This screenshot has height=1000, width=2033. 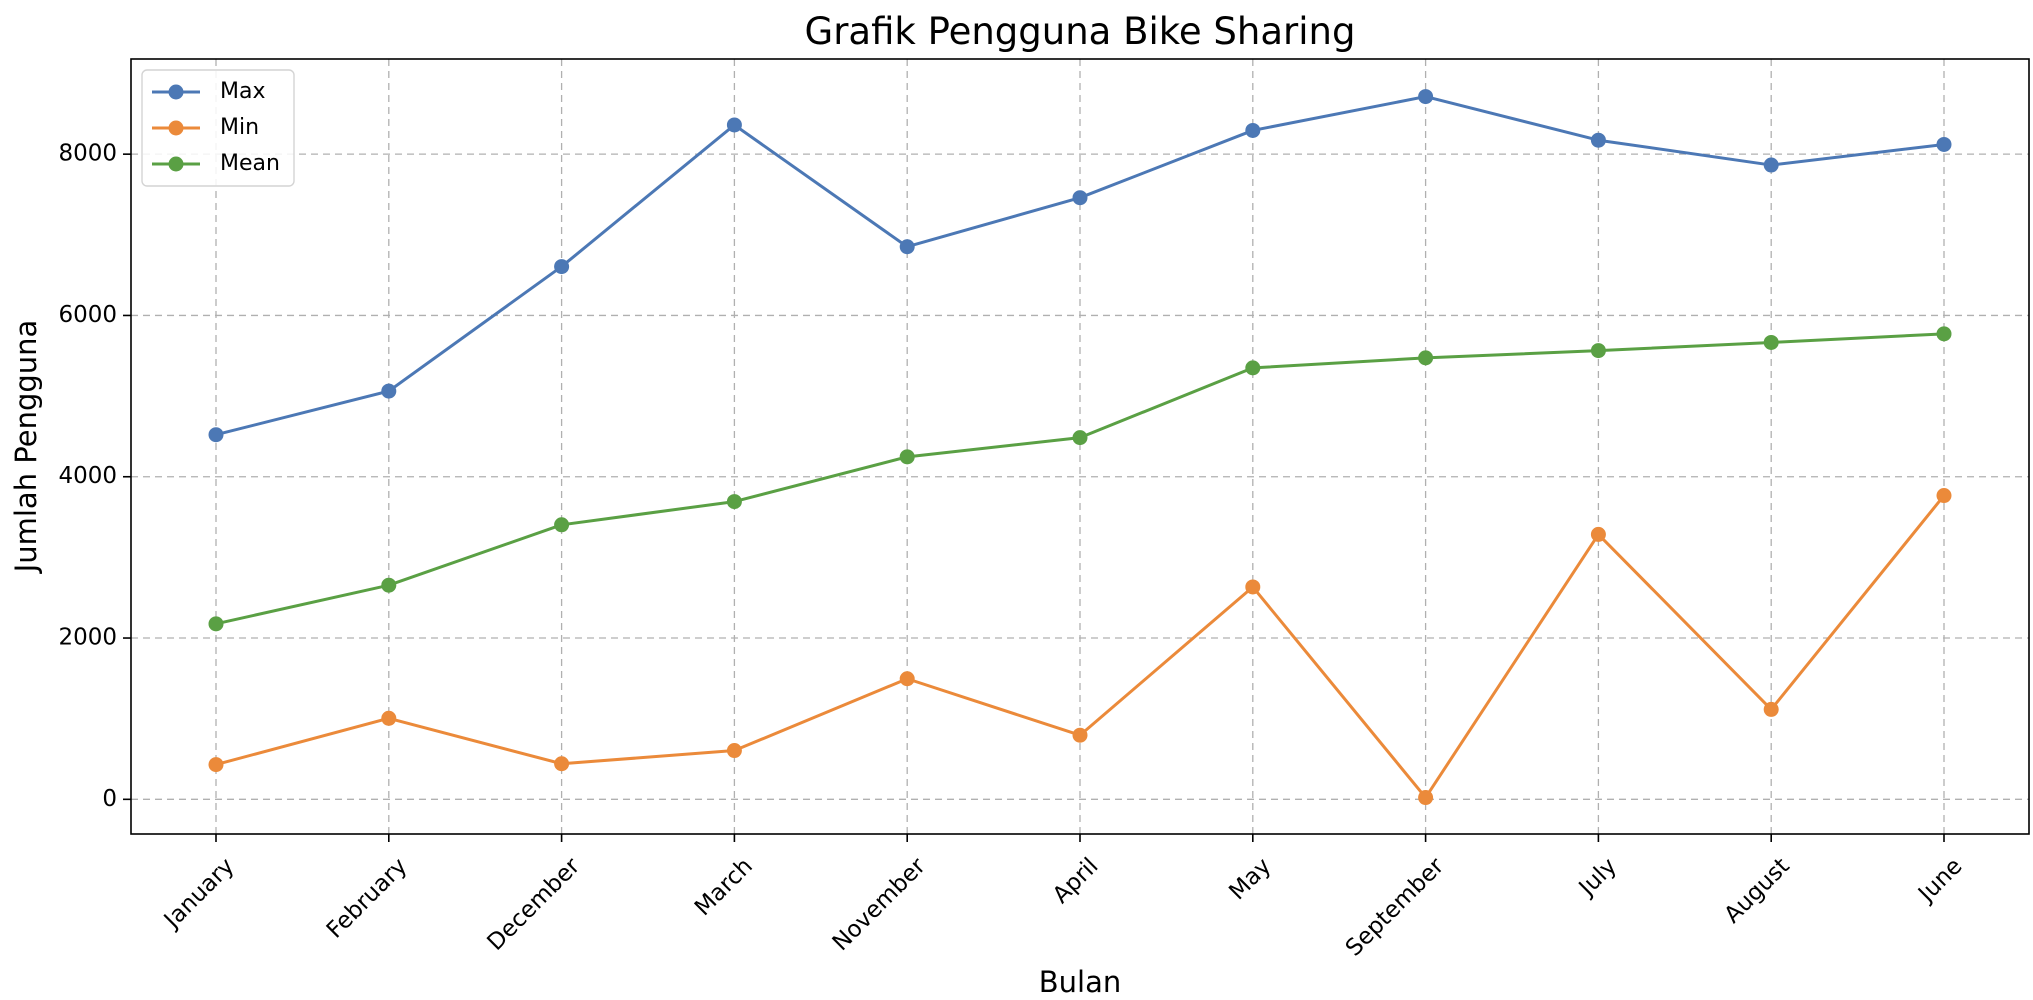 I want to click on y-axis-ticks: 0 2000 4000 6000 8000, so click(x=94, y=476).